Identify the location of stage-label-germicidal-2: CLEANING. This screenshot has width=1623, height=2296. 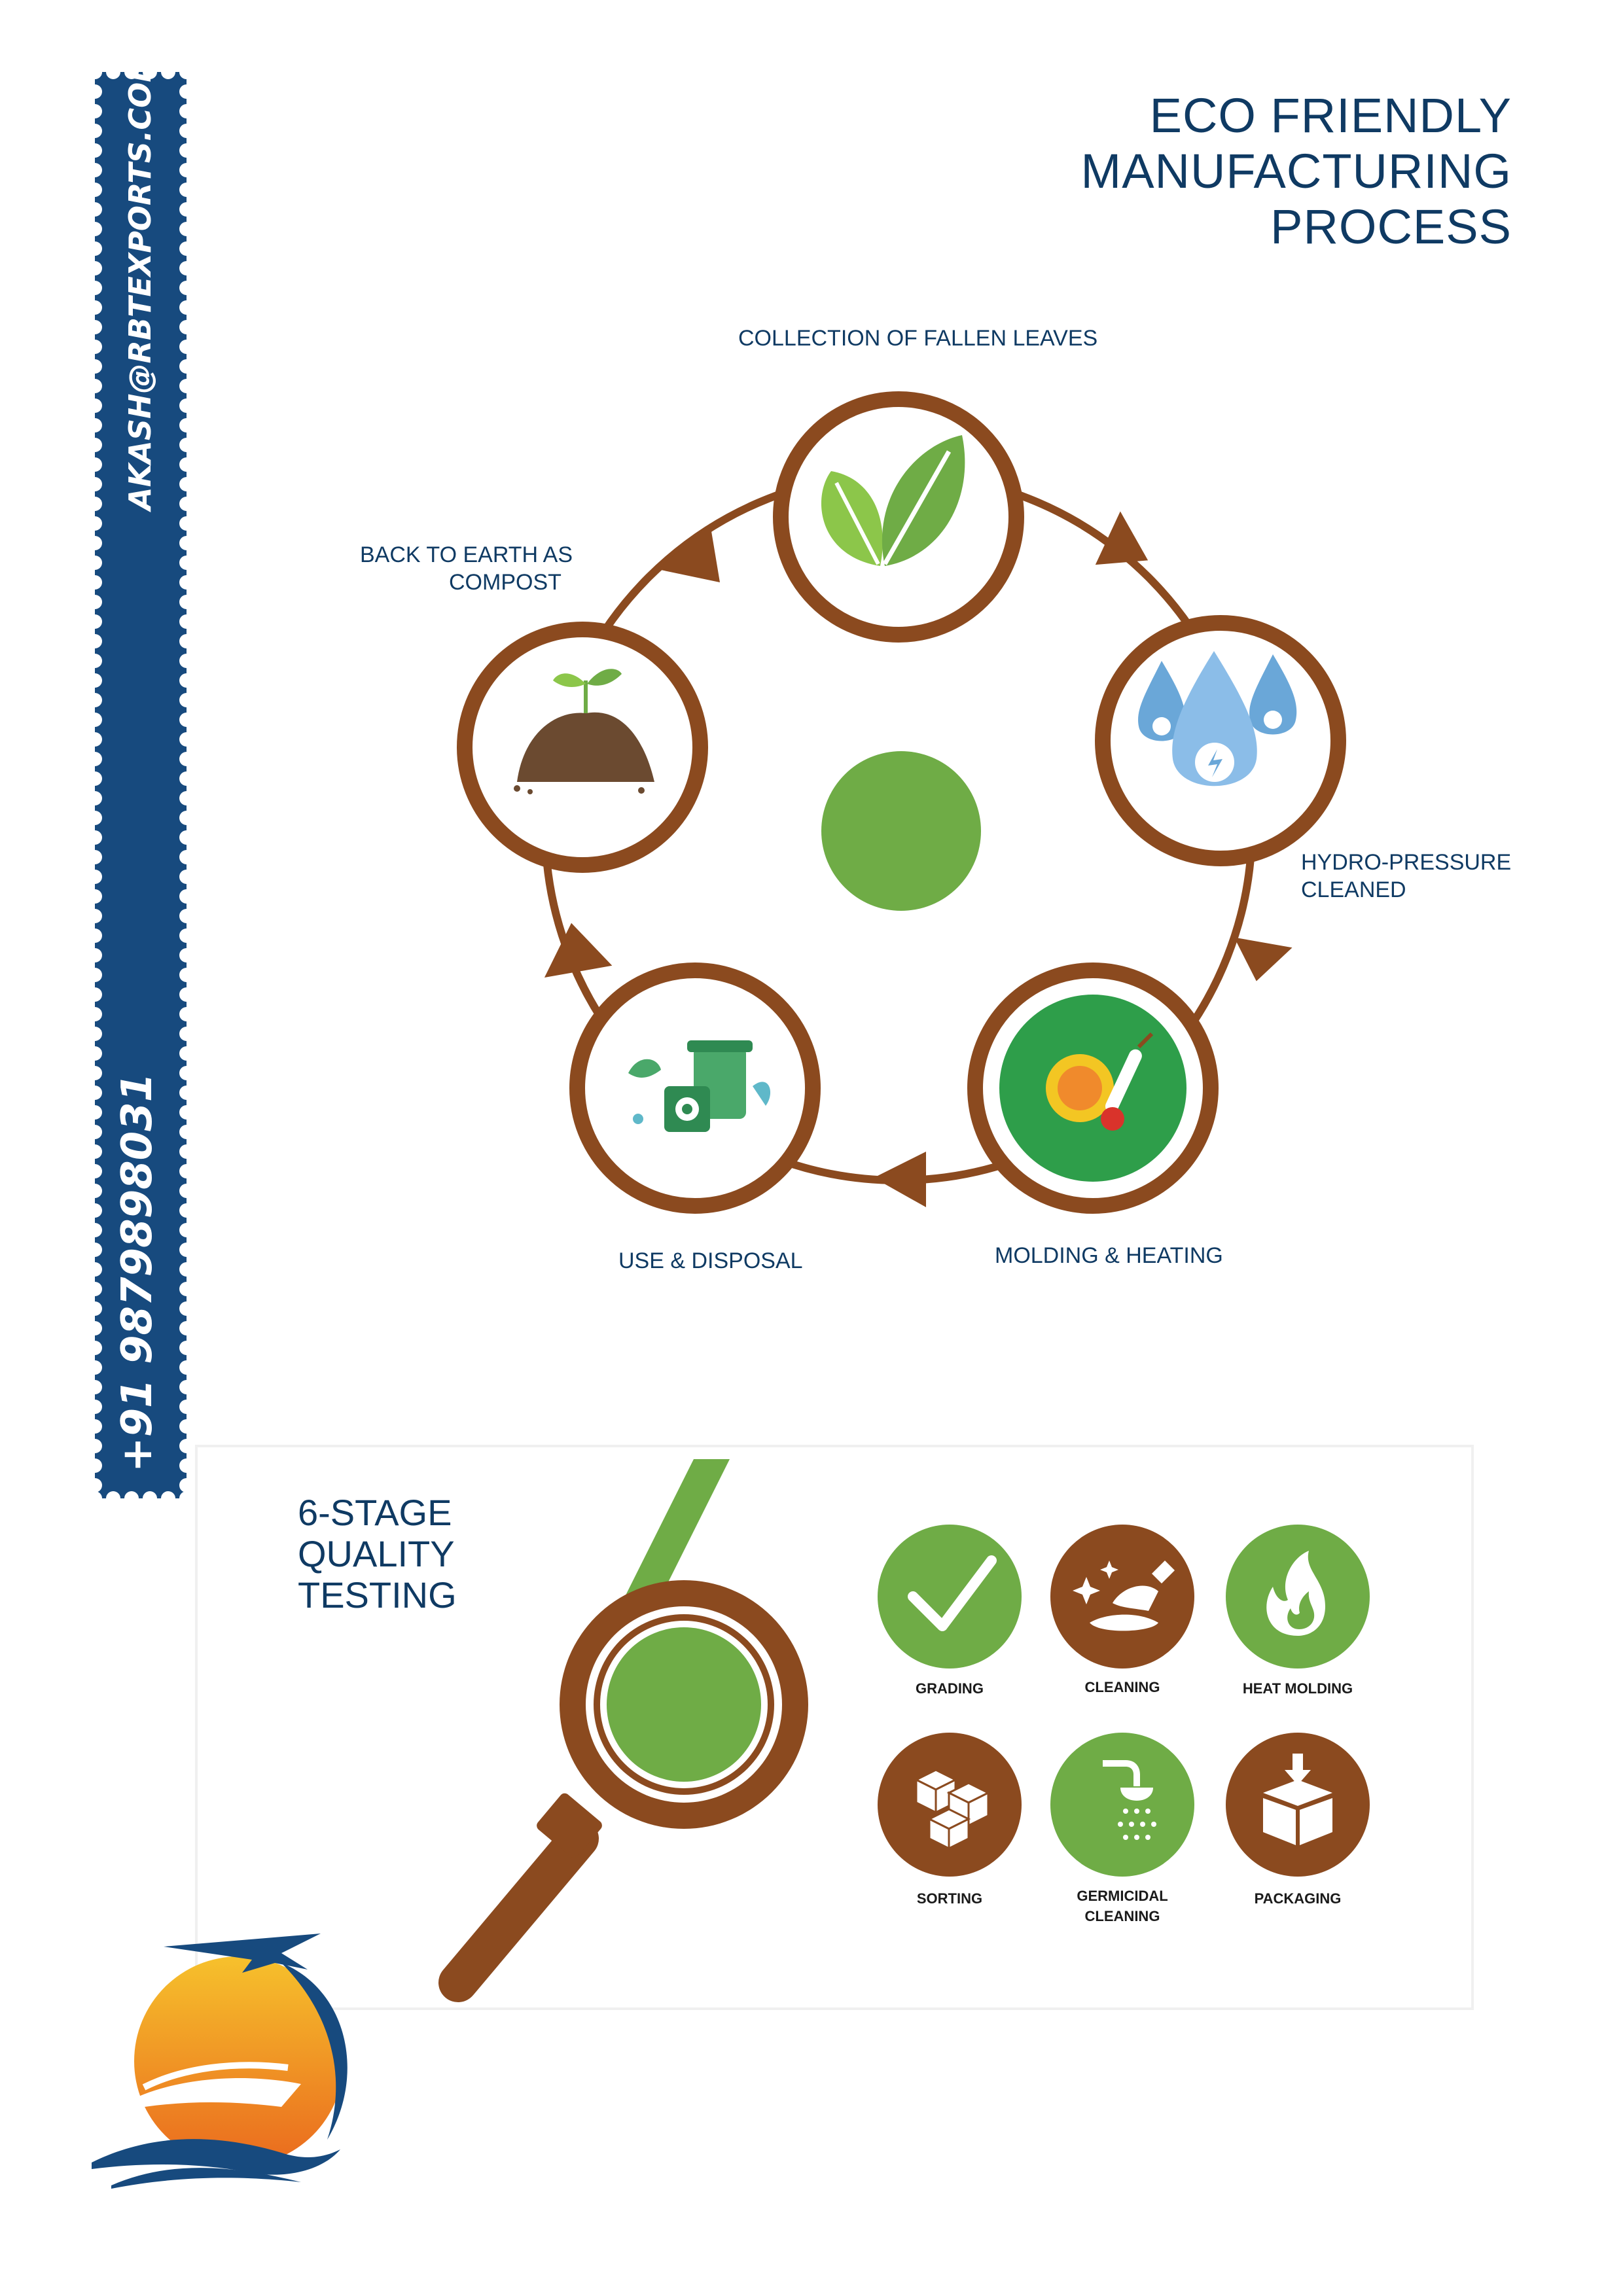
(1122, 1916).